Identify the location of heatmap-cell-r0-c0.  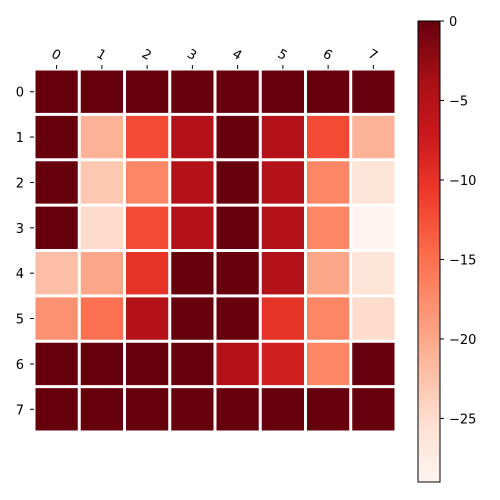
(56, 91).